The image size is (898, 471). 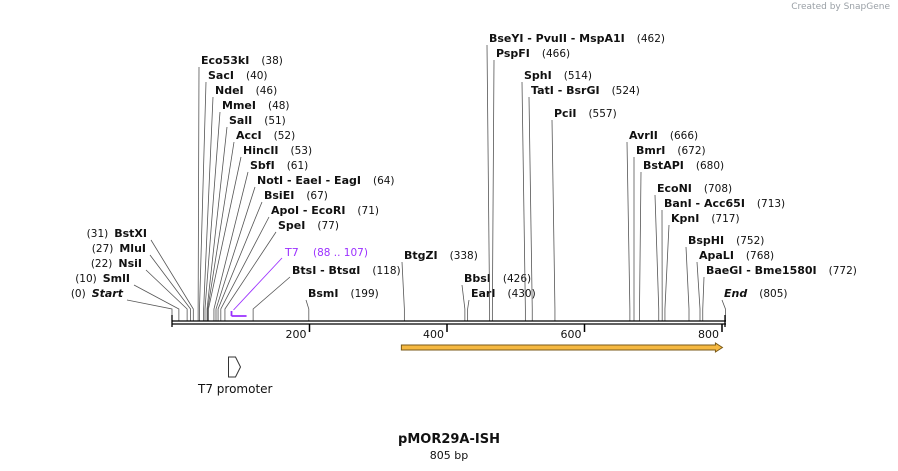 What do you see at coordinates (317, 196) in the screenshot?
I see `site-bsiei-position: (67)` at bounding box center [317, 196].